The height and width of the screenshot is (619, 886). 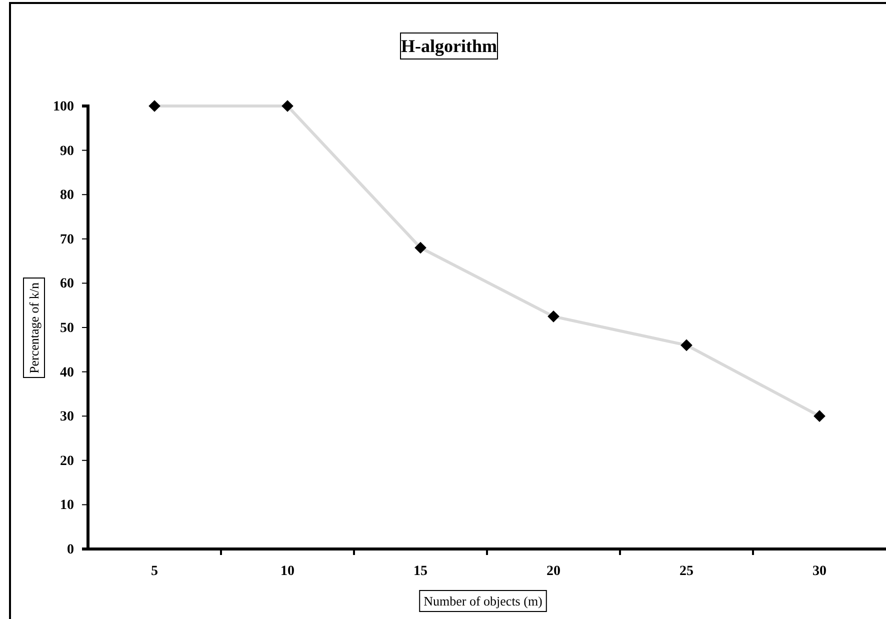 I want to click on y-tick-label: 20, so click(x=67, y=461).